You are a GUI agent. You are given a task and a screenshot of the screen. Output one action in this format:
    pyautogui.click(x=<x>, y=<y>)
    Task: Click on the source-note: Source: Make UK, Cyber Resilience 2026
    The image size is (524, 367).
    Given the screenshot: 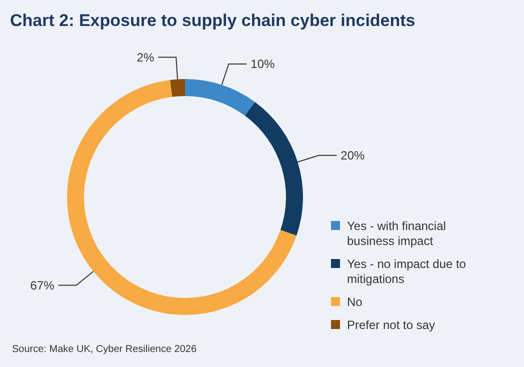 What is the action you would take?
    pyautogui.click(x=104, y=349)
    